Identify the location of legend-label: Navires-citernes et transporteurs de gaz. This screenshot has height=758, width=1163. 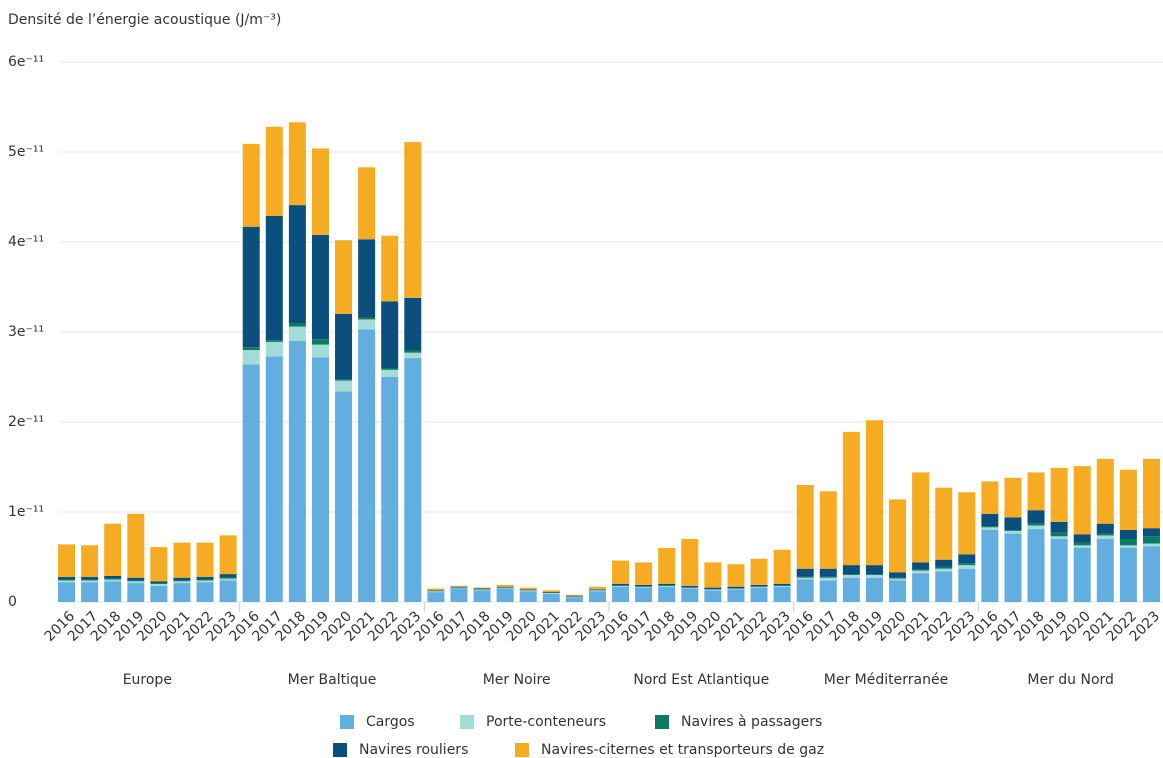
(682, 750).